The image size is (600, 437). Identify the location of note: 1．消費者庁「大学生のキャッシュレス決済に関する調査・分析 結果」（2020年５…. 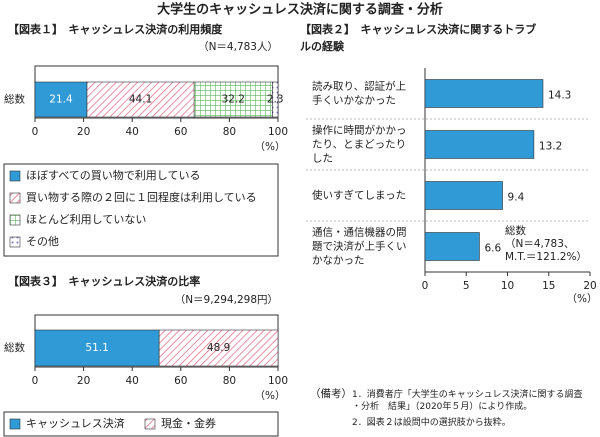
(467, 400).